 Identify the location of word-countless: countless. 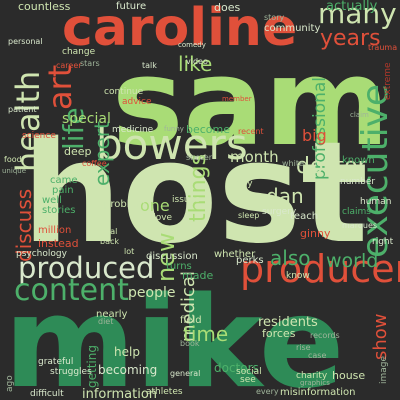
(44, 6).